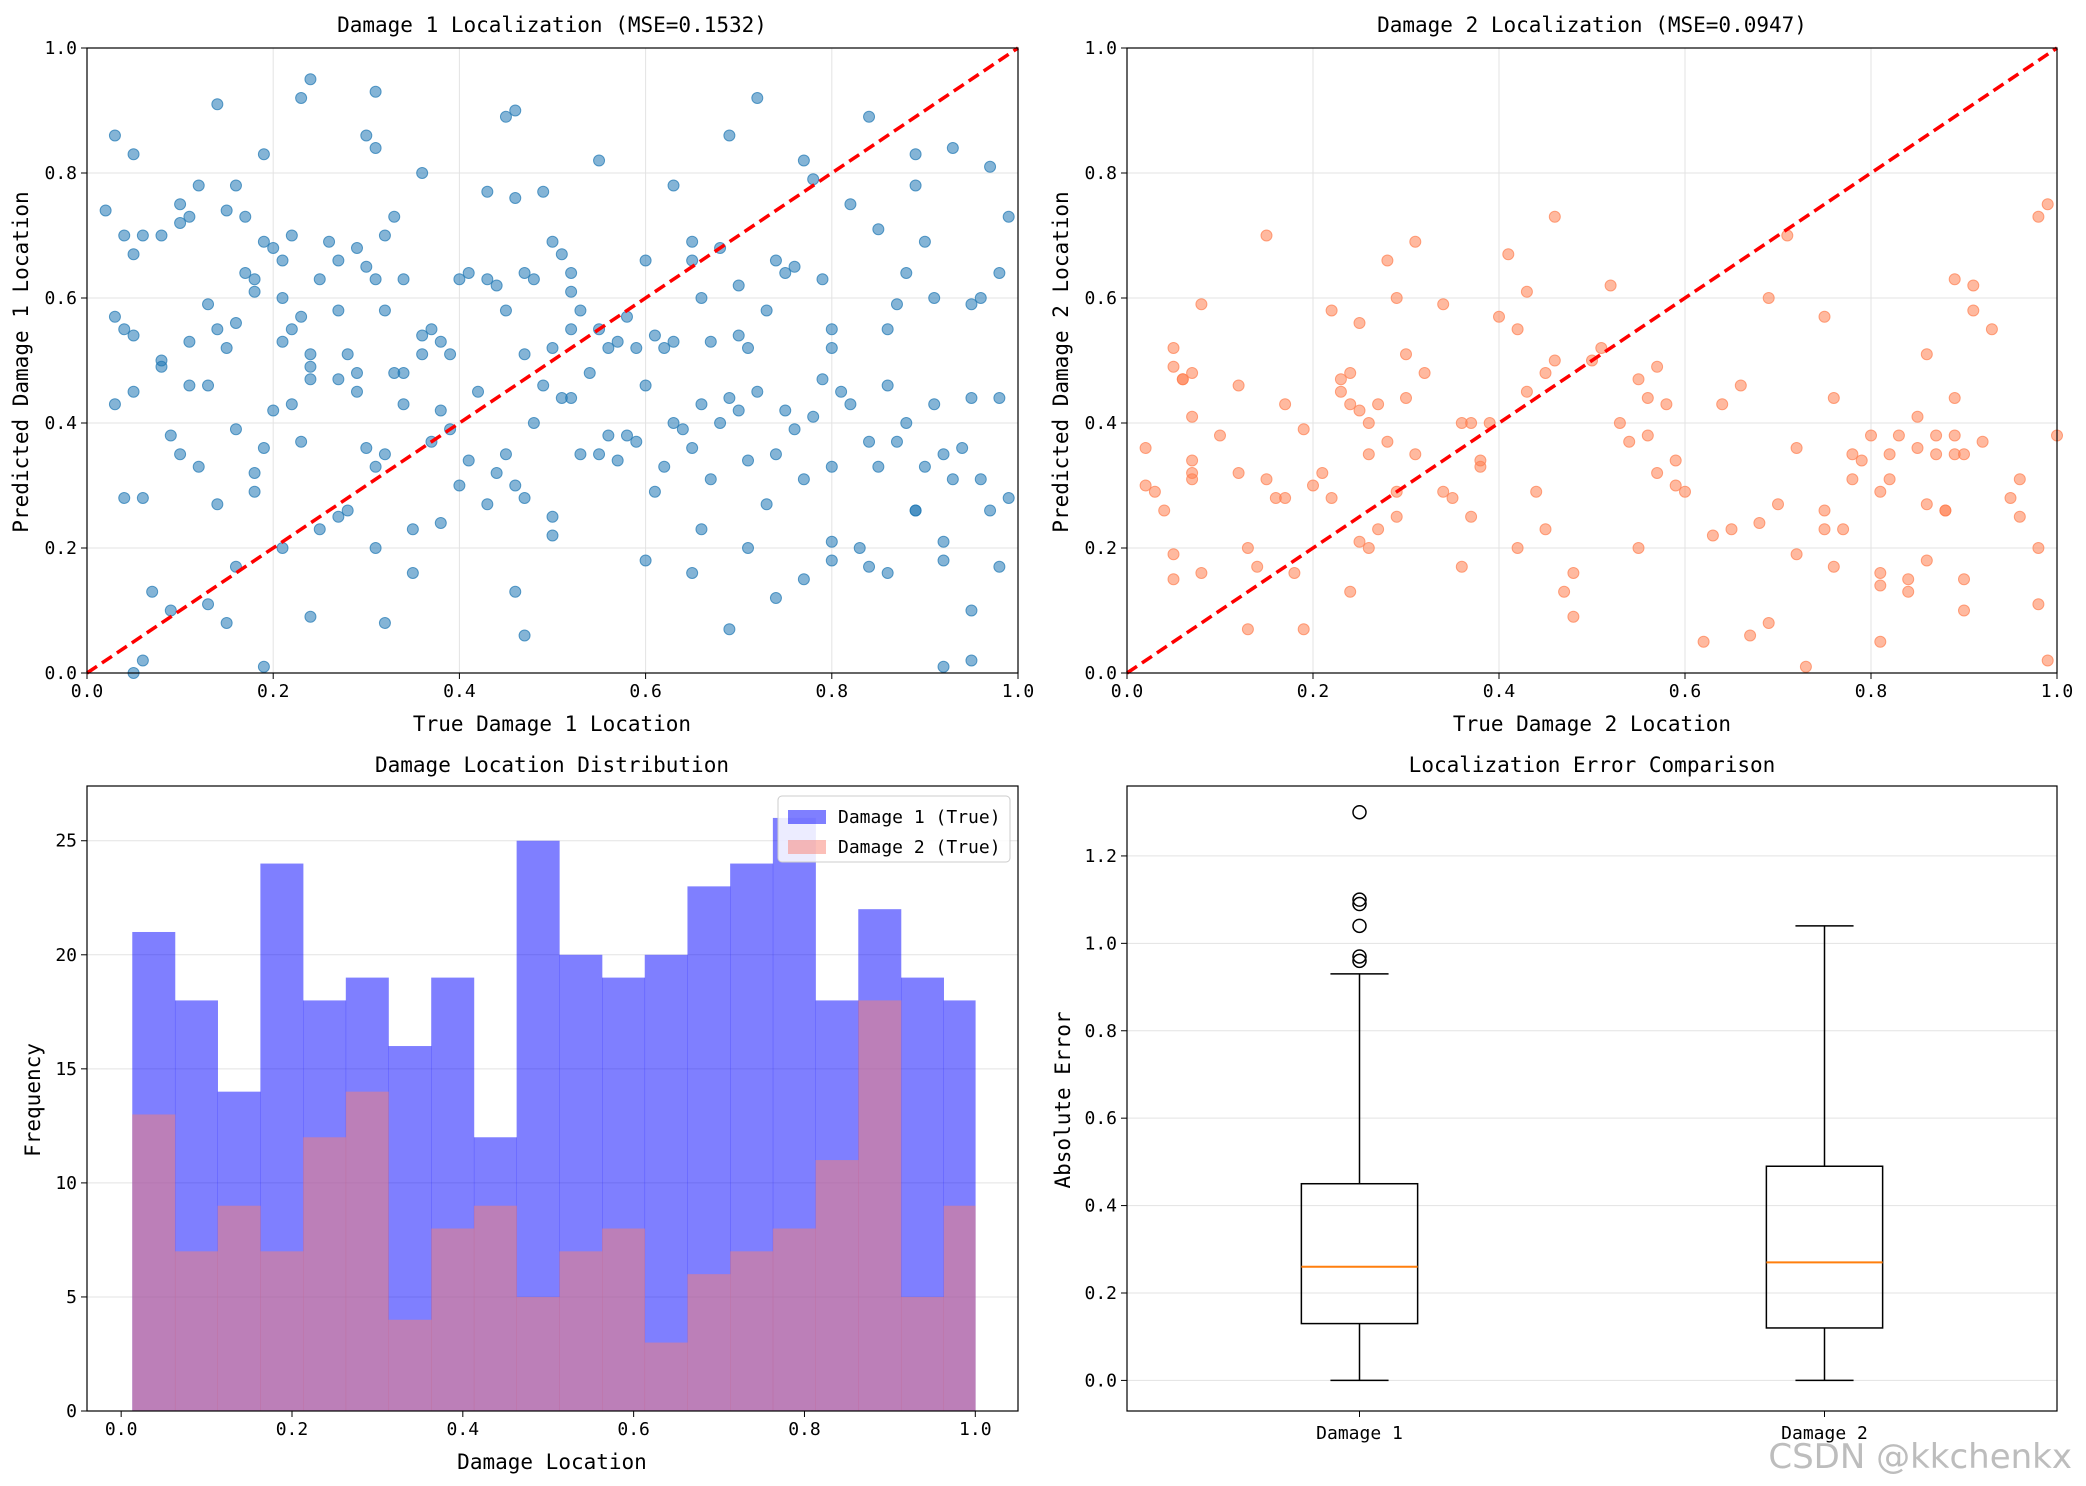  What do you see at coordinates (1685, 691) in the screenshot?
I see `x-tick-label: 0.6` at bounding box center [1685, 691].